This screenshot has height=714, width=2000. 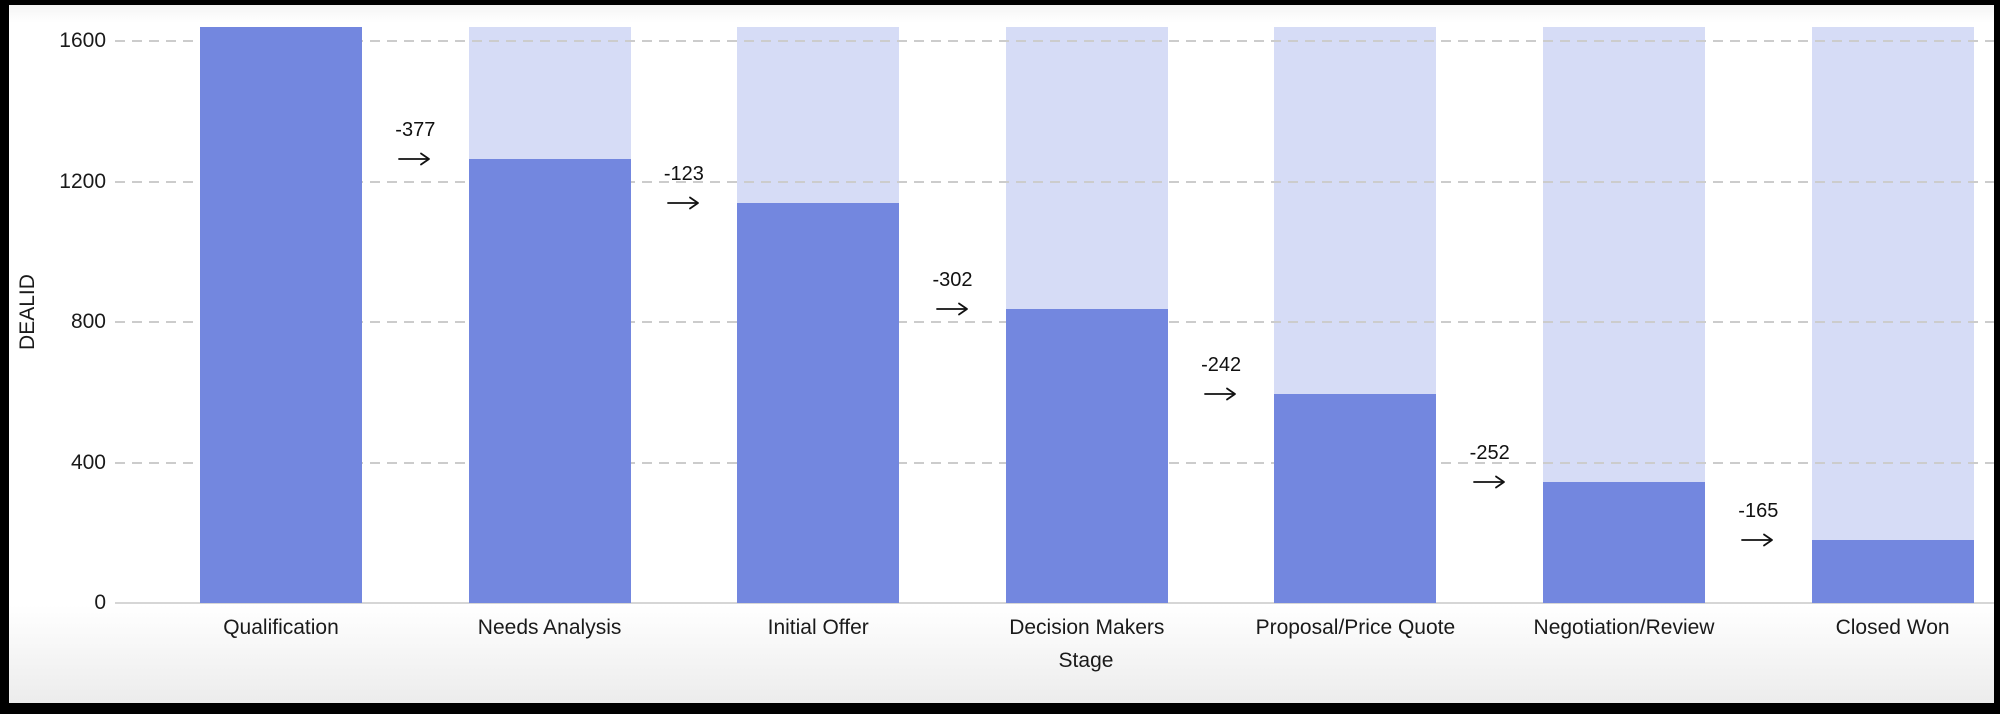 What do you see at coordinates (1892, 314) in the screenshot?
I see `total-ghost-bar` at bounding box center [1892, 314].